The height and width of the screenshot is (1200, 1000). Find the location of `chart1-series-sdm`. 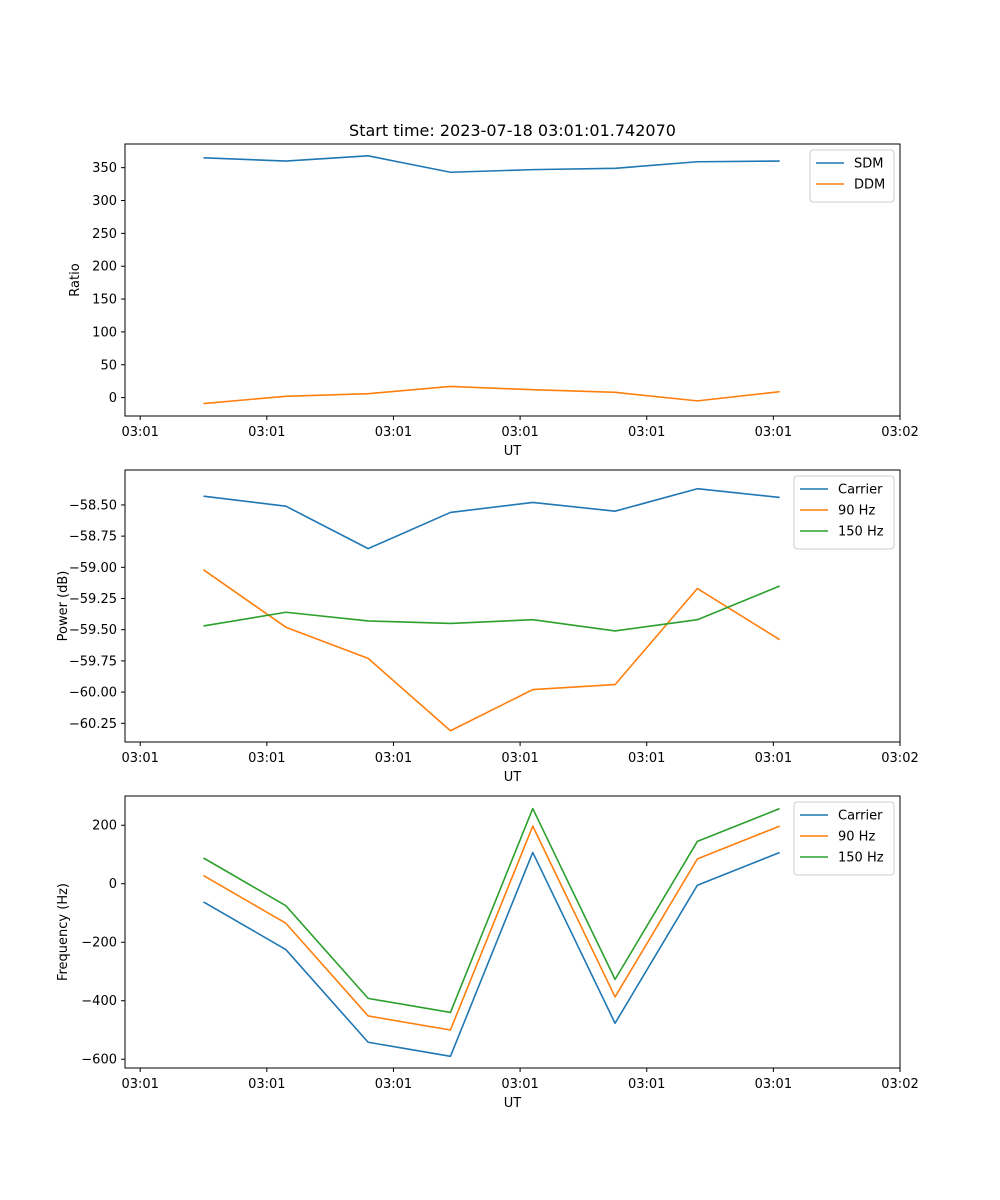

chart1-series-sdm is located at coordinates (491, 164).